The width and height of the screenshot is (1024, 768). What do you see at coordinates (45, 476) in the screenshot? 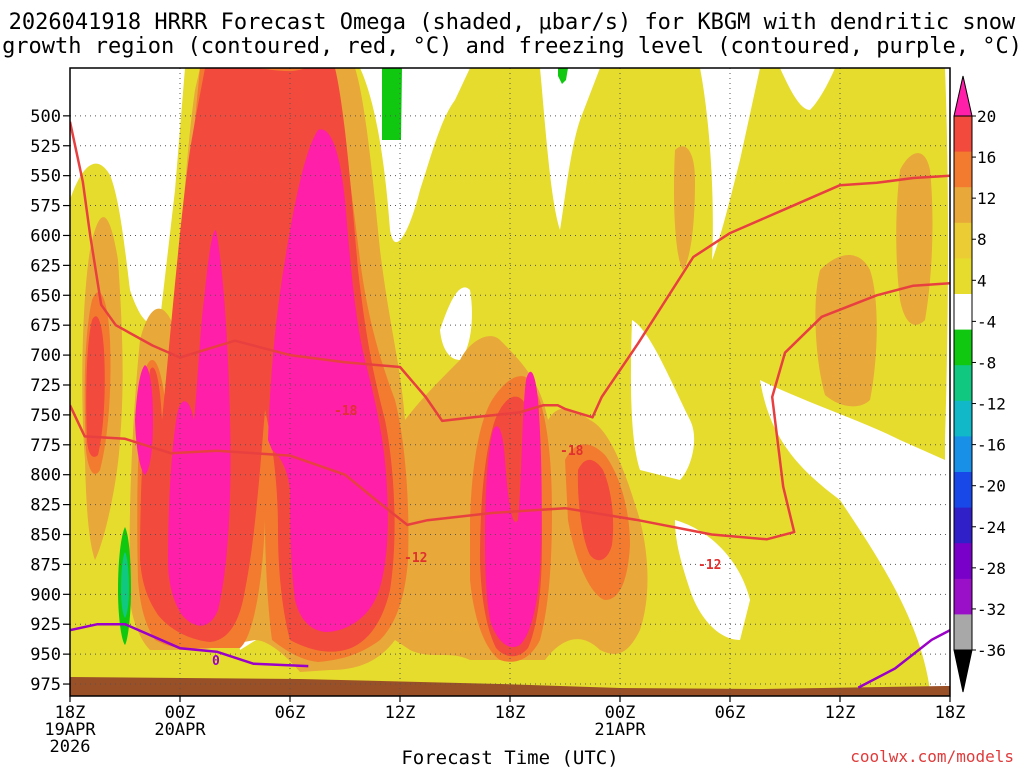
I see `y-tick-label-12: 800` at bounding box center [45, 476].